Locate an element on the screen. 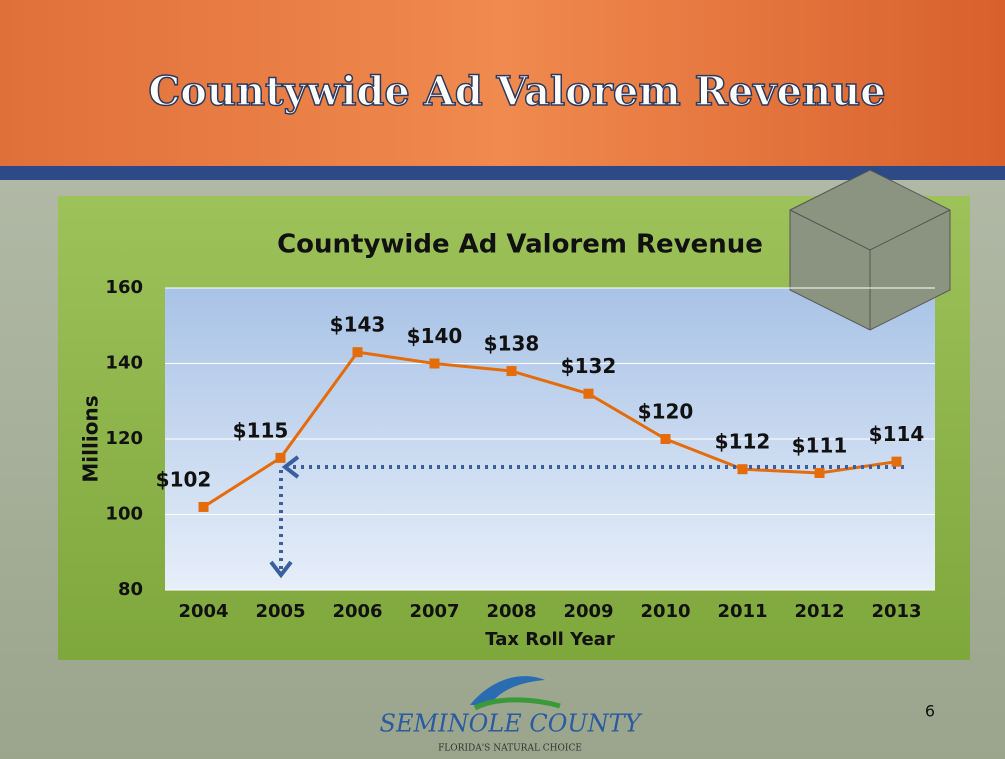  x-tick-label: 2004 is located at coordinates (203, 611).